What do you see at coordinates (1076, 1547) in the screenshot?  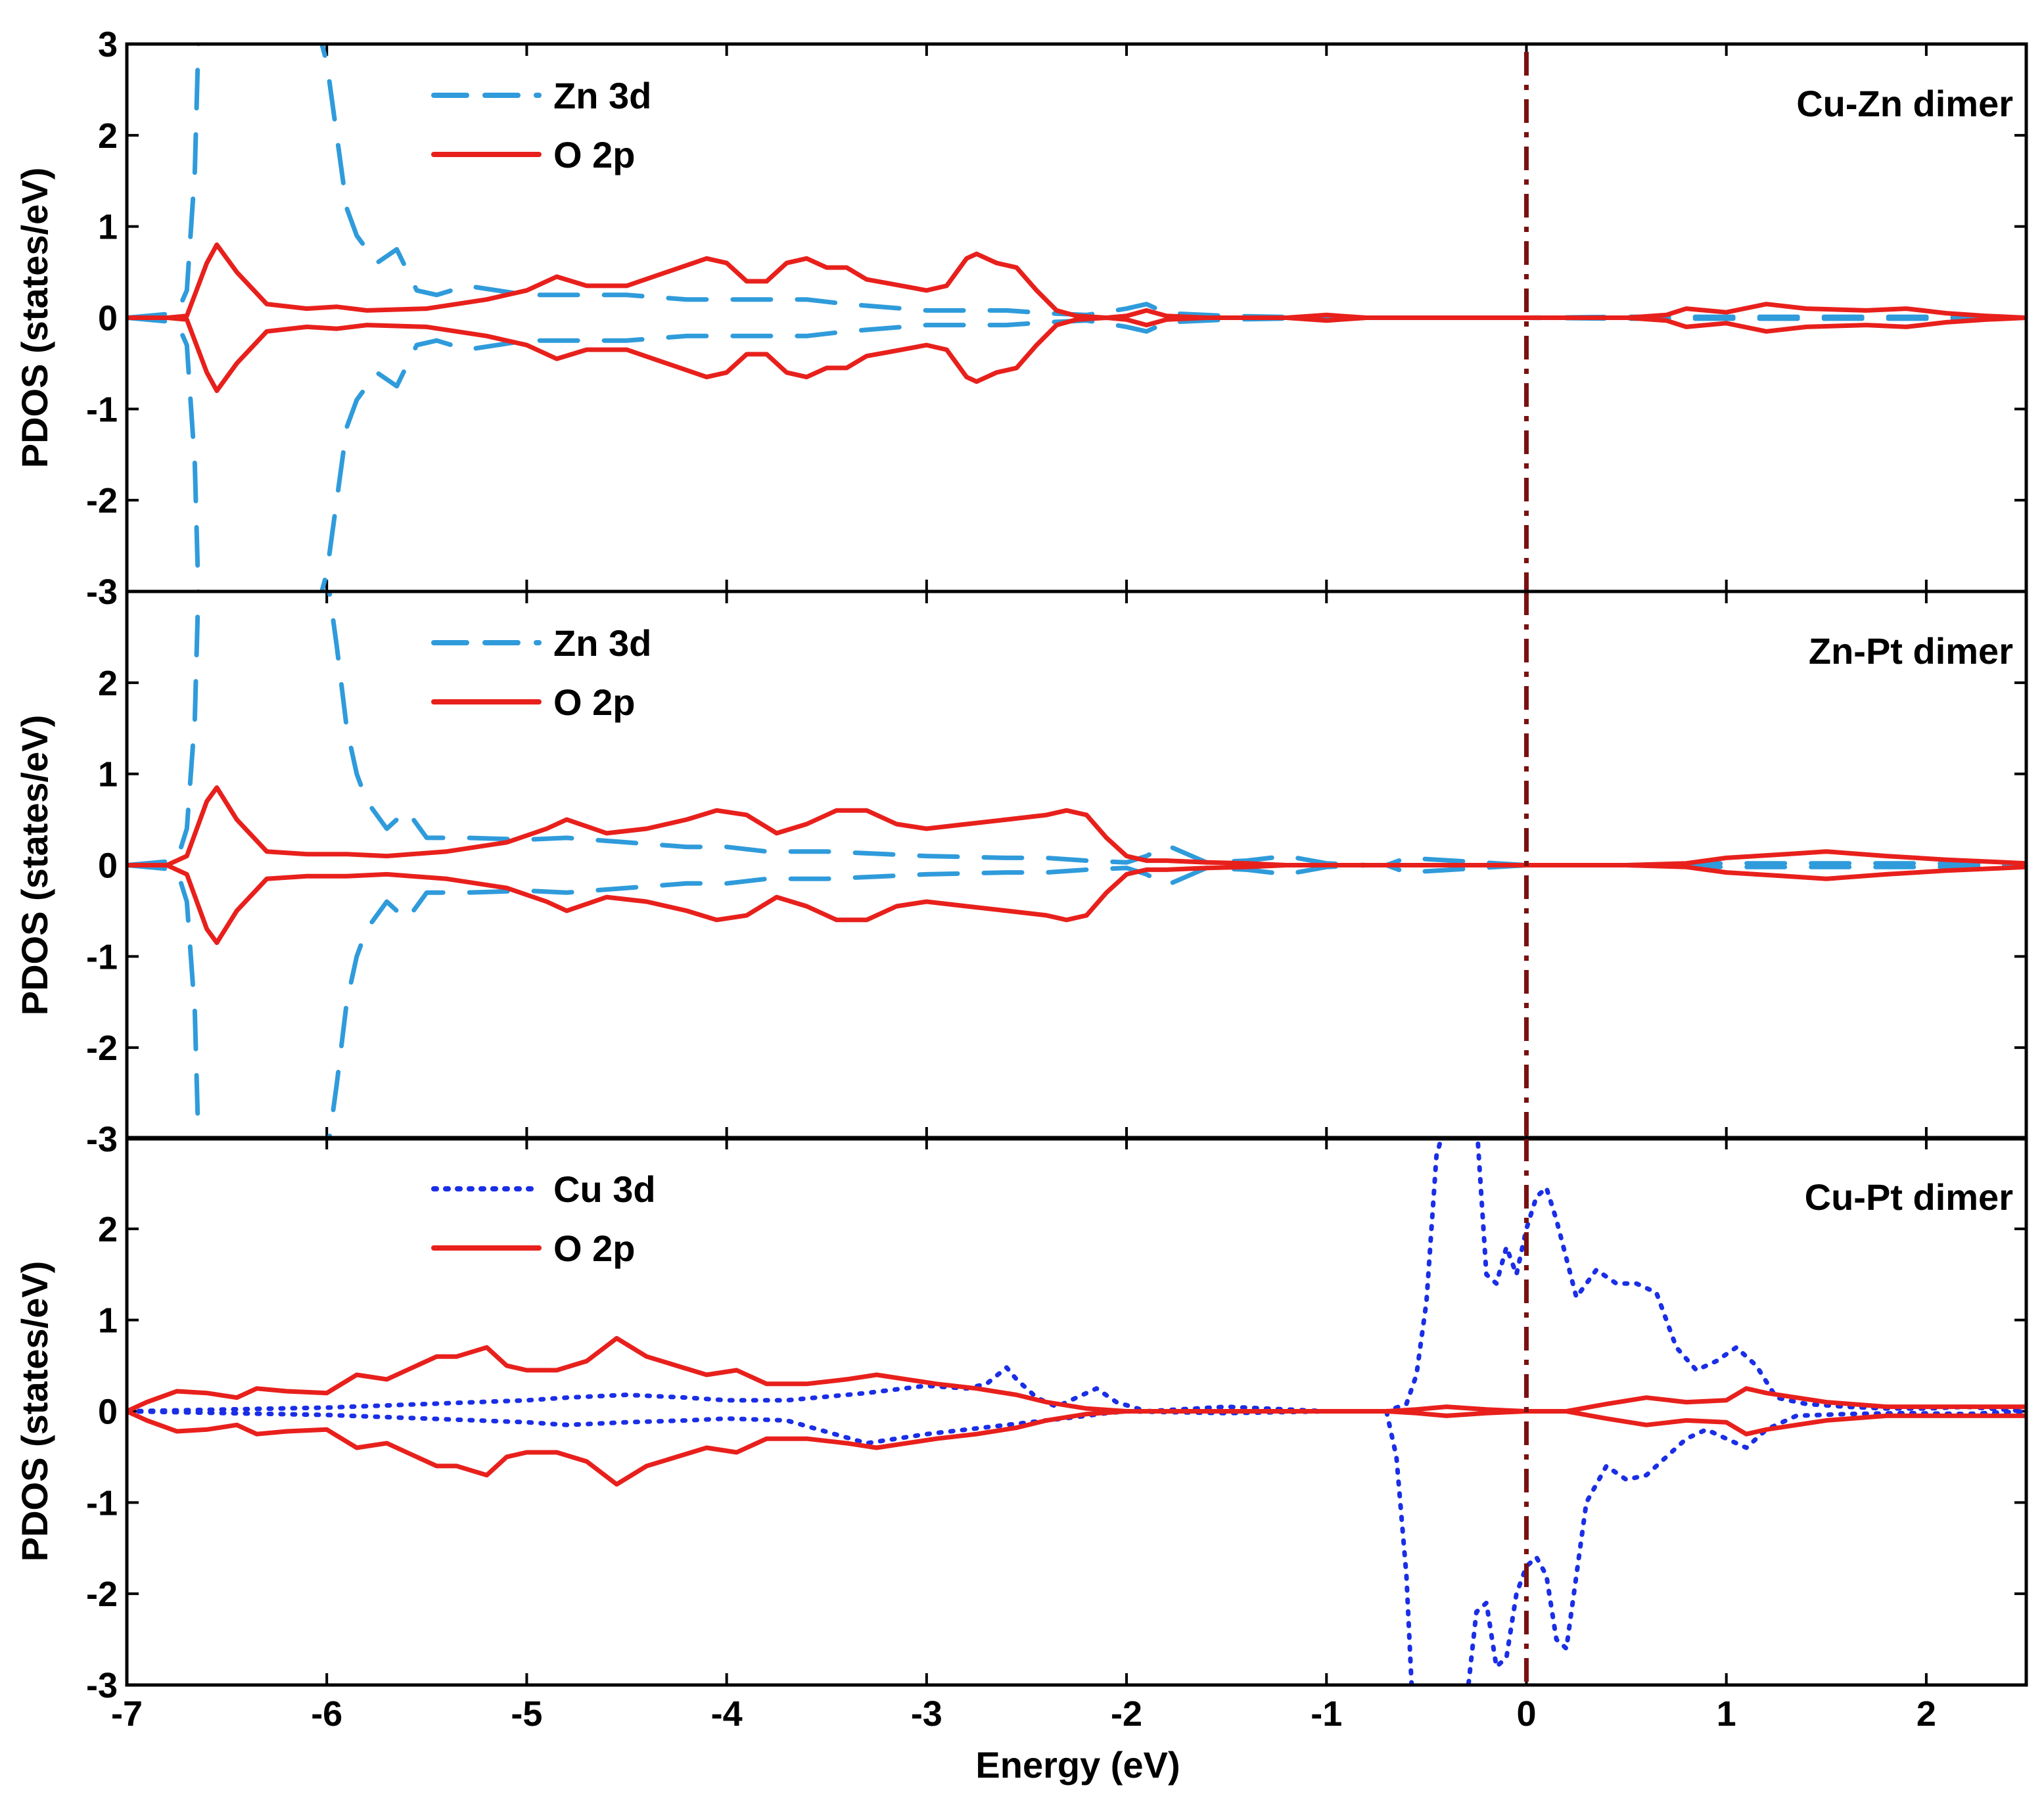 I see `series-cu-3d-spin-down--up` at bounding box center [1076, 1547].